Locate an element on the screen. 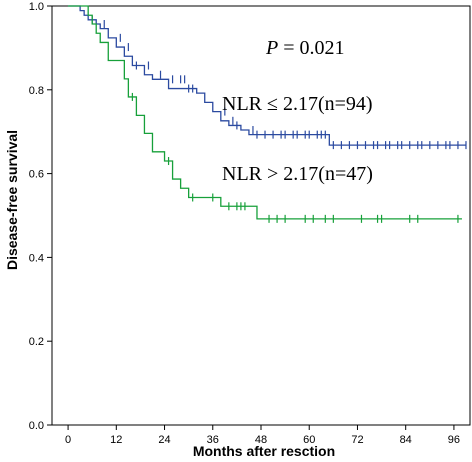 Image resolution: width=472 pixels, height=462 pixels. y-tick-label: 1.0 is located at coordinates (36, 7).